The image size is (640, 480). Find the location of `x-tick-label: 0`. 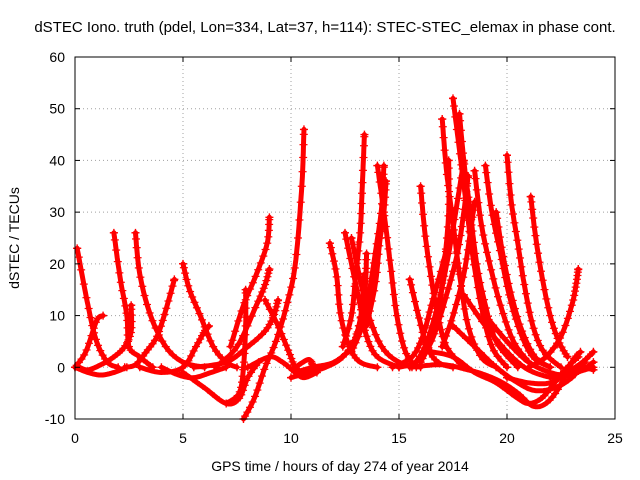

x-tick-label: 0 is located at coordinates (75, 438).